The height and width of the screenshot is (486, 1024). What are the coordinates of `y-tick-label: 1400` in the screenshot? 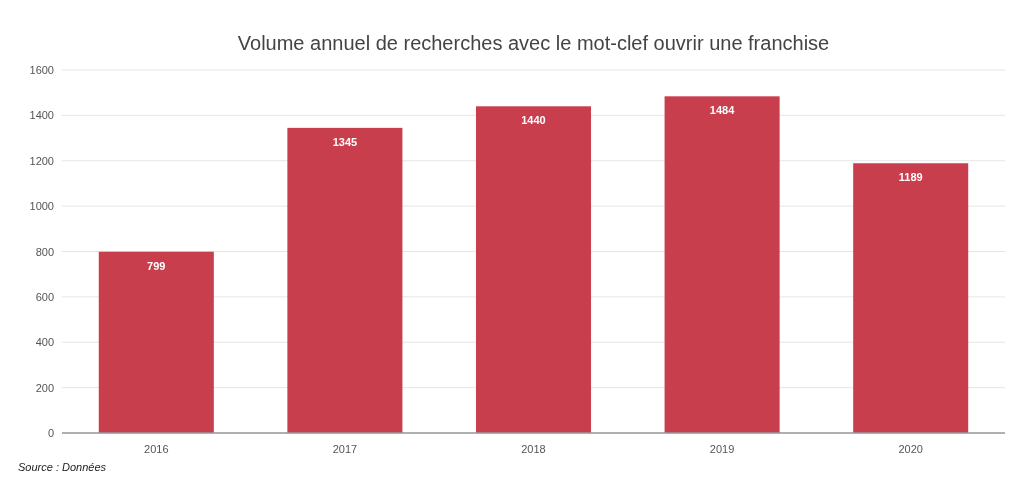 It's located at (41, 115).